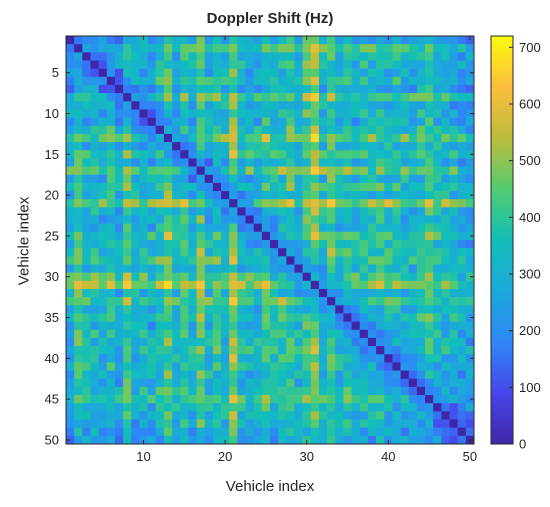  Describe the element at coordinates (530, 217) in the screenshot. I see `colorbar-tick-label: 400` at that location.